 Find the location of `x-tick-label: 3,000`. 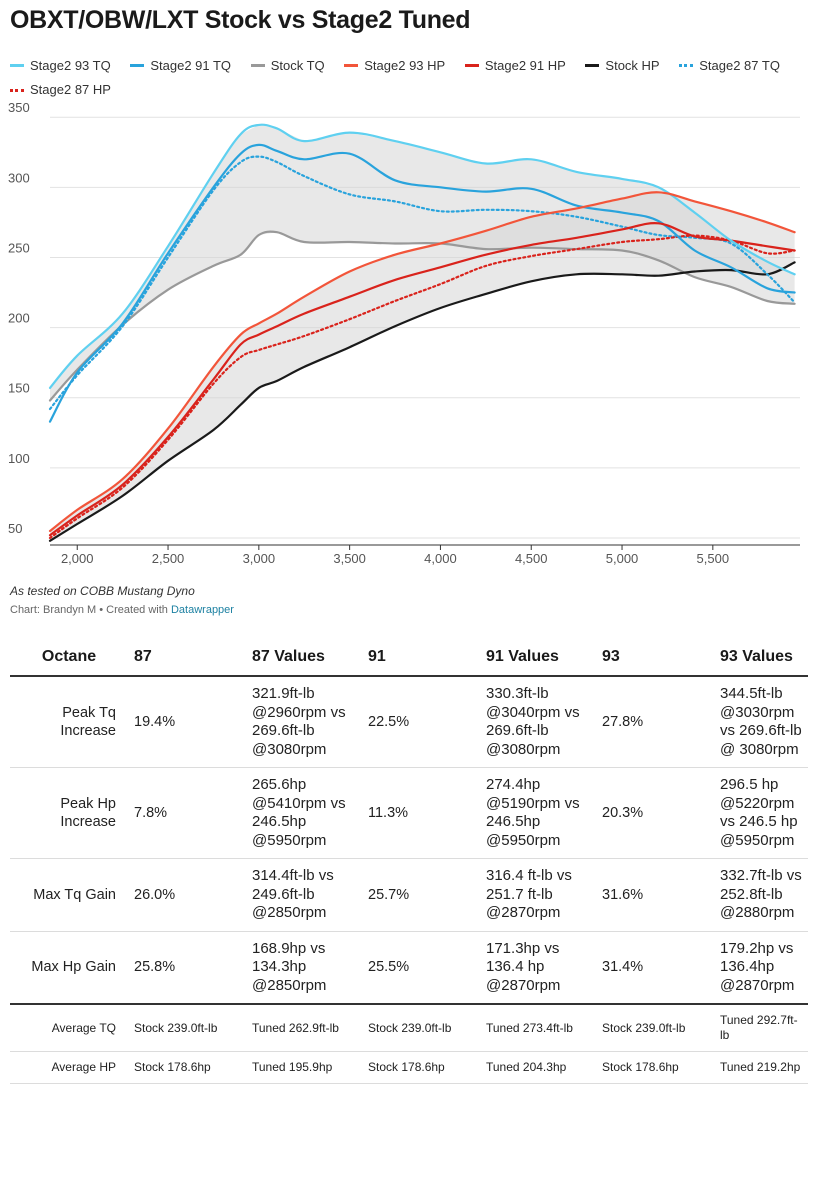

x-tick-label: 3,000 is located at coordinates (259, 558).